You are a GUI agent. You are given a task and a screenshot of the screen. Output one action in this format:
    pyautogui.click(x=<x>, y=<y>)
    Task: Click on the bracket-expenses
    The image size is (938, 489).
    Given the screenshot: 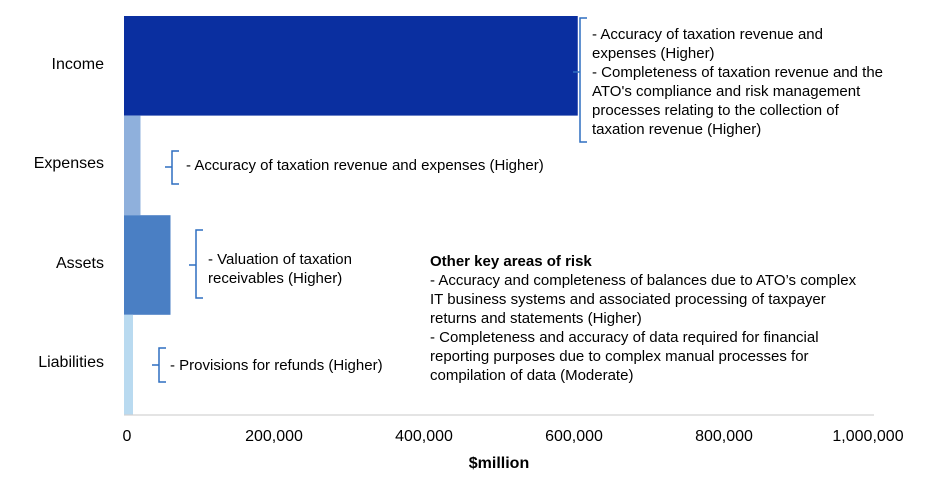 What is the action you would take?
    pyautogui.click(x=172, y=167)
    